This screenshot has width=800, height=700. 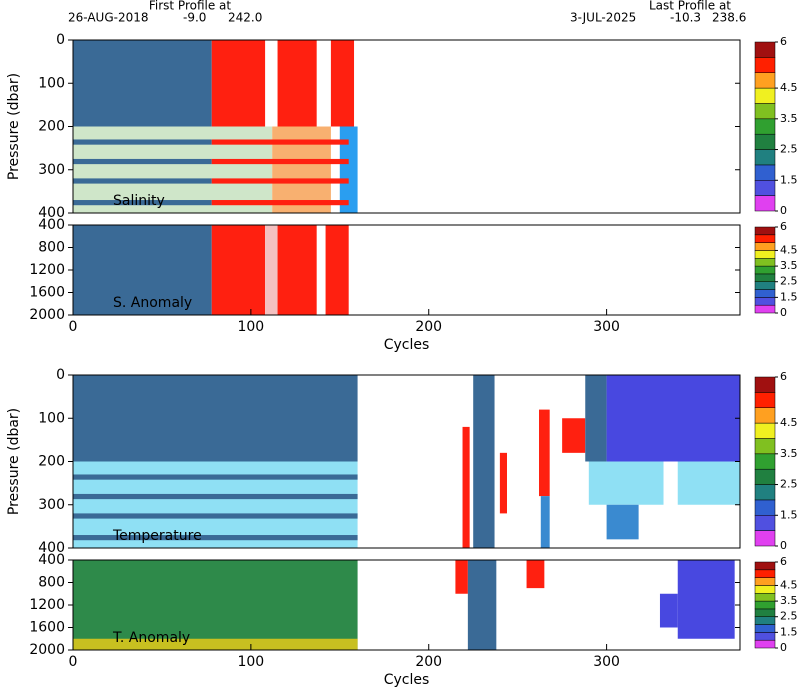 What do you see at coordinates (73, 327) in the screenshot?
I see `x-tick-label: 0` at bounding box center [73, 327].